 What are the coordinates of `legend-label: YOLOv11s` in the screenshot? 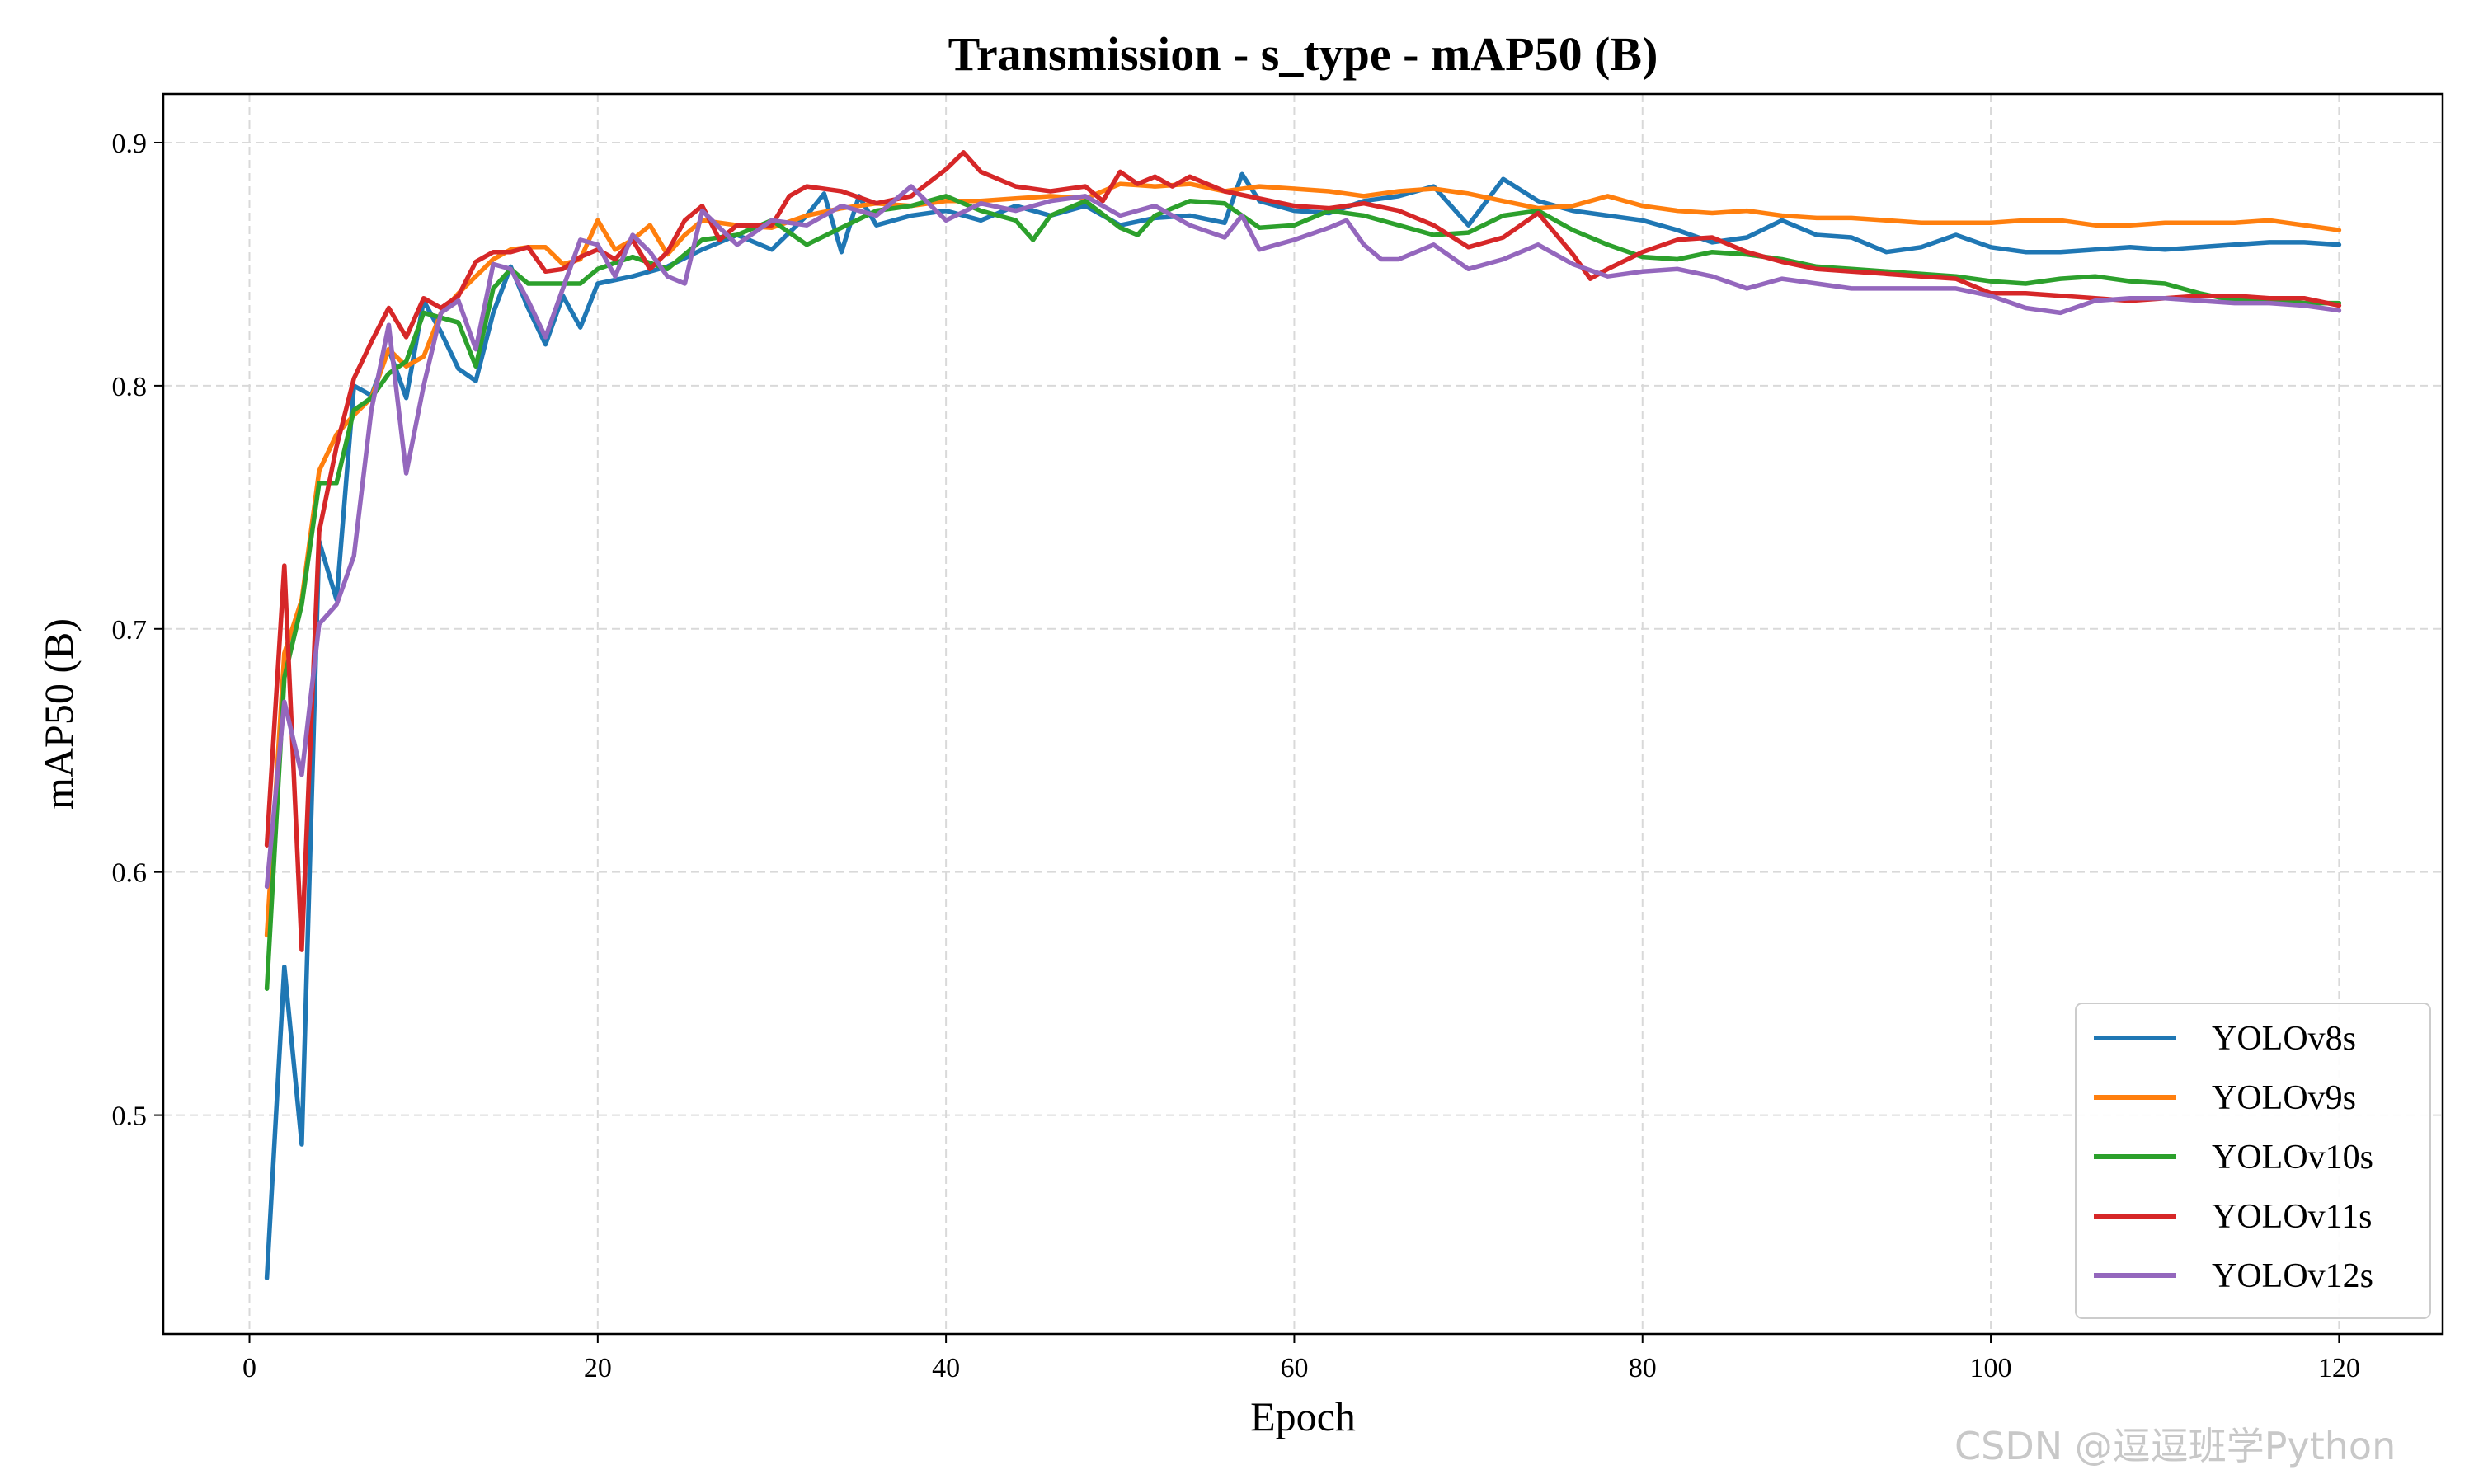 It's located at (2292, 1217).